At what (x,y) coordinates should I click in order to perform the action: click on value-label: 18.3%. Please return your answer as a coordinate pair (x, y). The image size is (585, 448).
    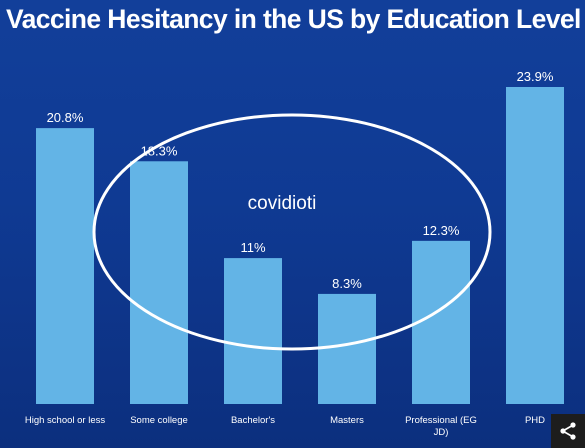
    Looking at the image, I should click on (159, 150).